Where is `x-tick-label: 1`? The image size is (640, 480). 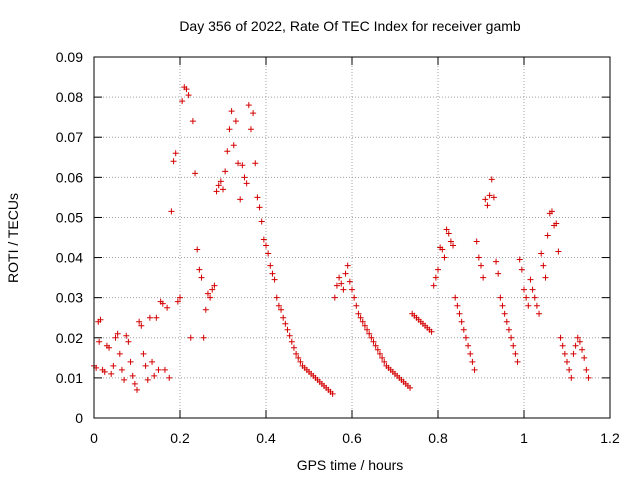 x-tick-label: 1 is located at coordinates (524, 438).